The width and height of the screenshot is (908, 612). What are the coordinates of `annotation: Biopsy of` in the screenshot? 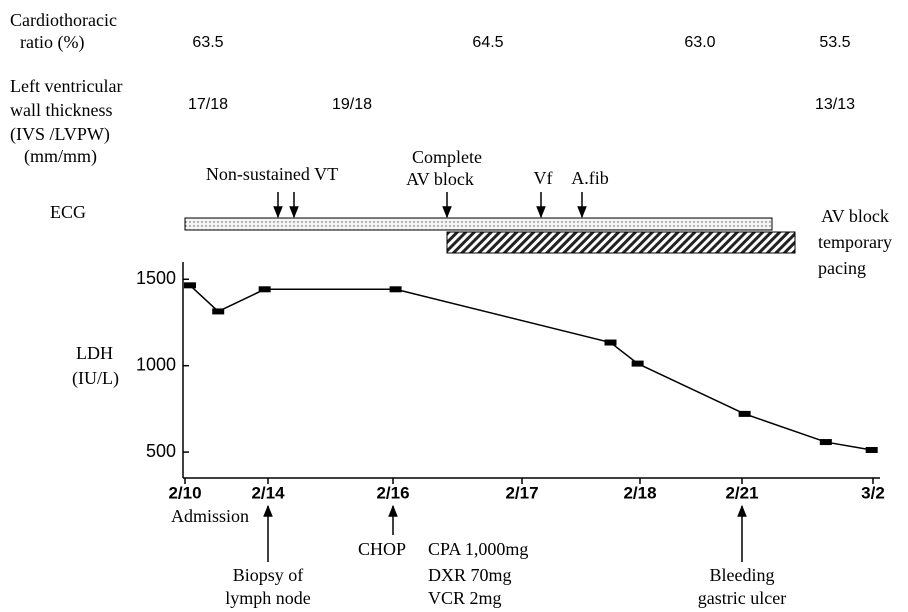 It's located at (268, 575).